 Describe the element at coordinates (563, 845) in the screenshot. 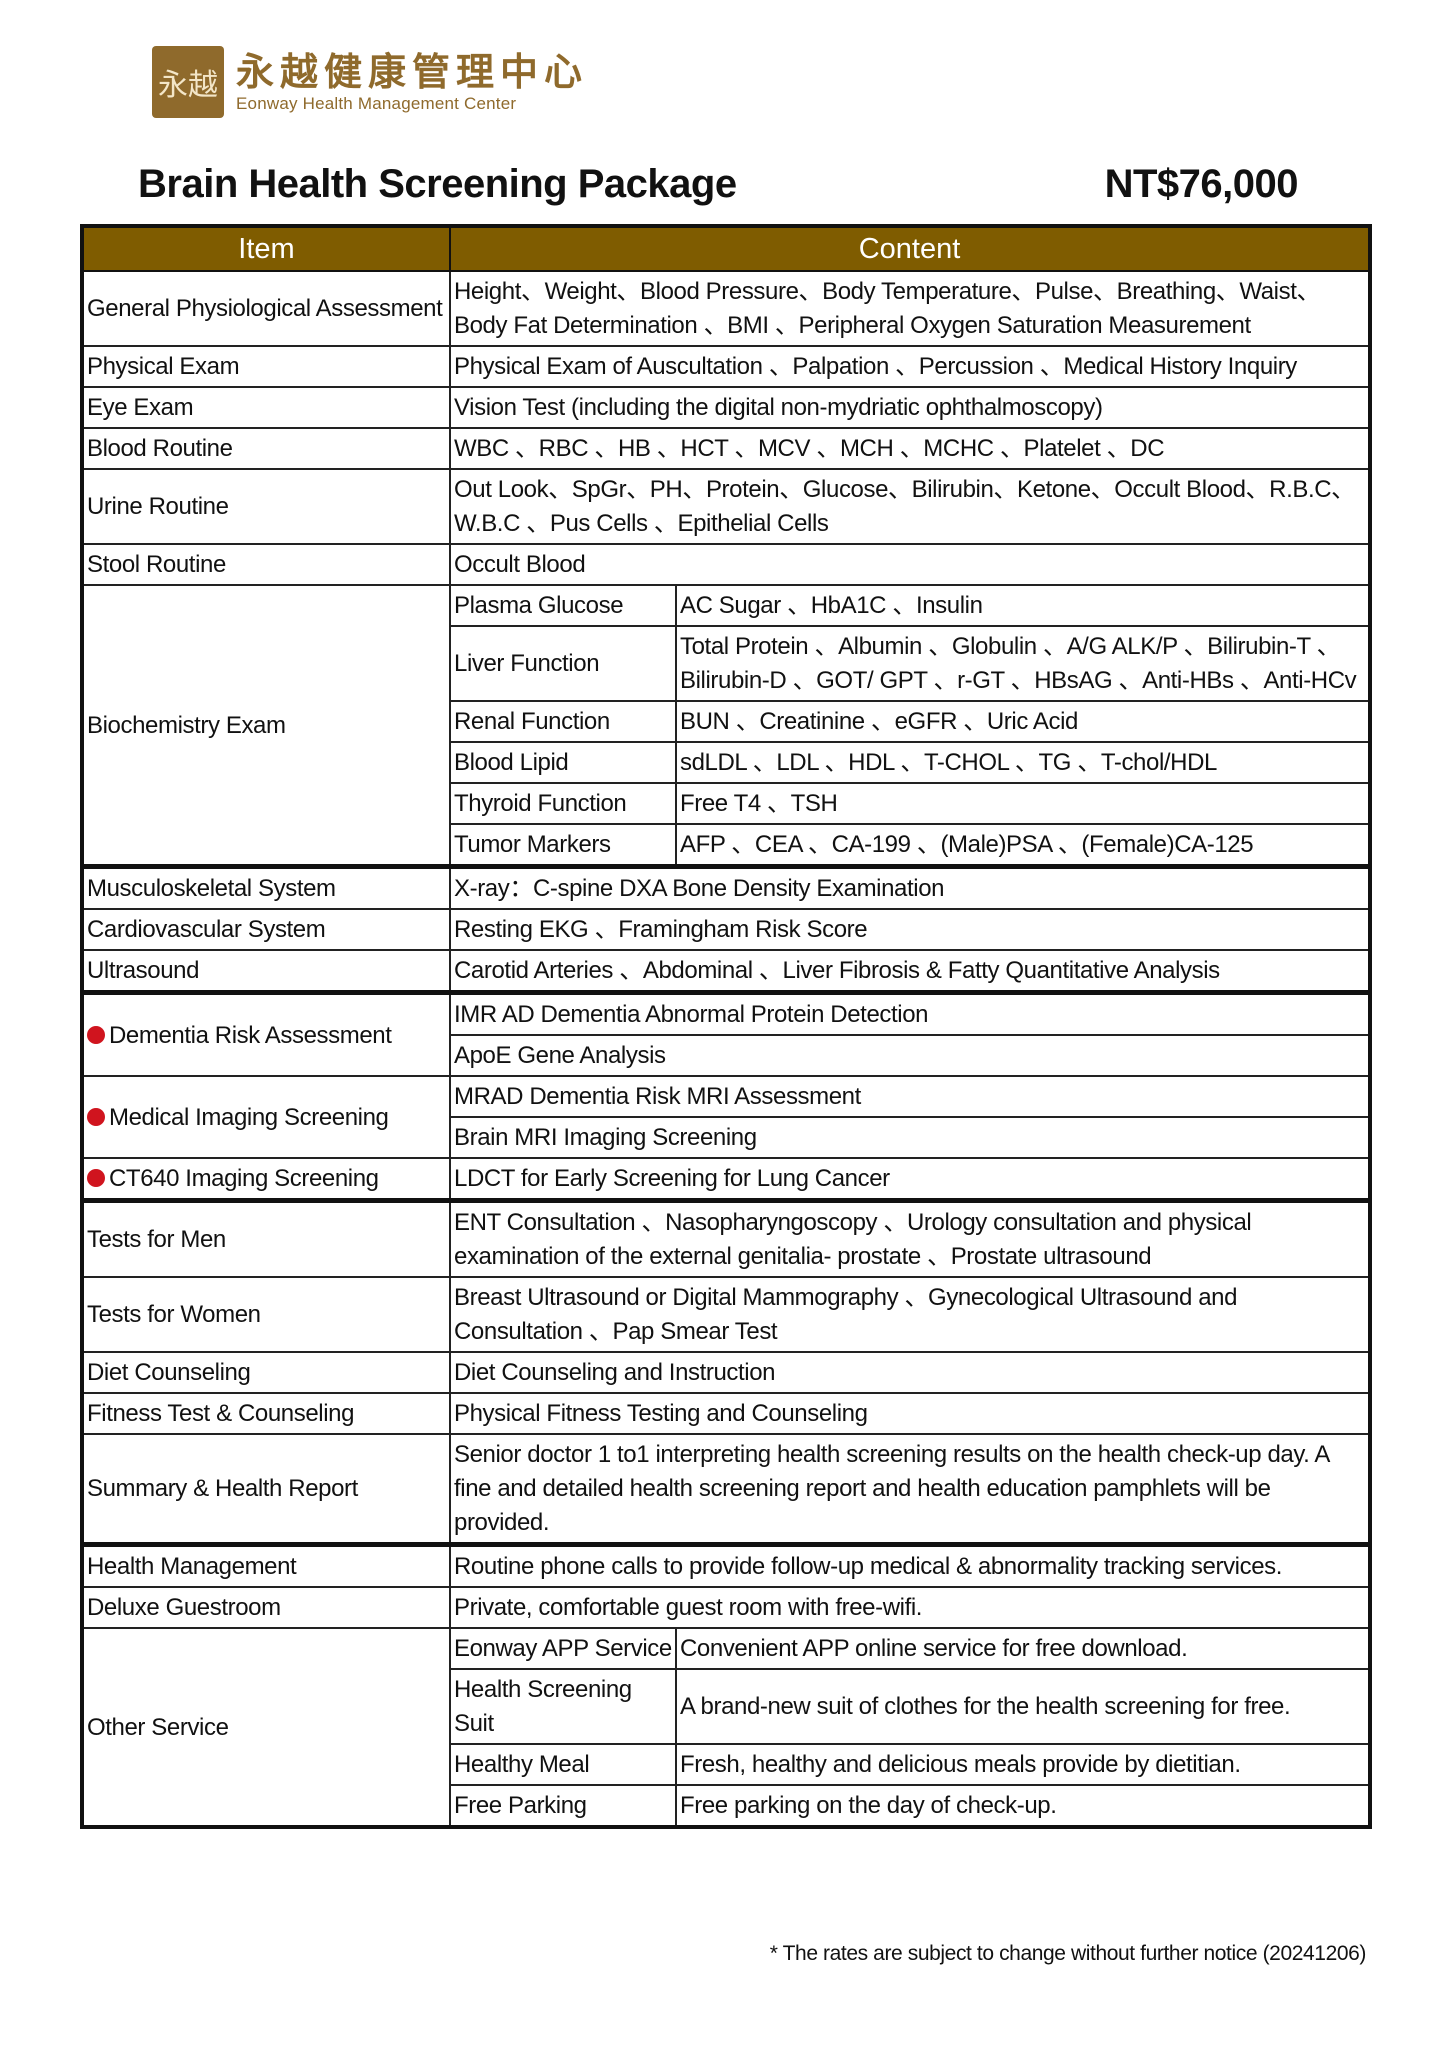

I see `subitem-label: Tumor Markers` at that location.